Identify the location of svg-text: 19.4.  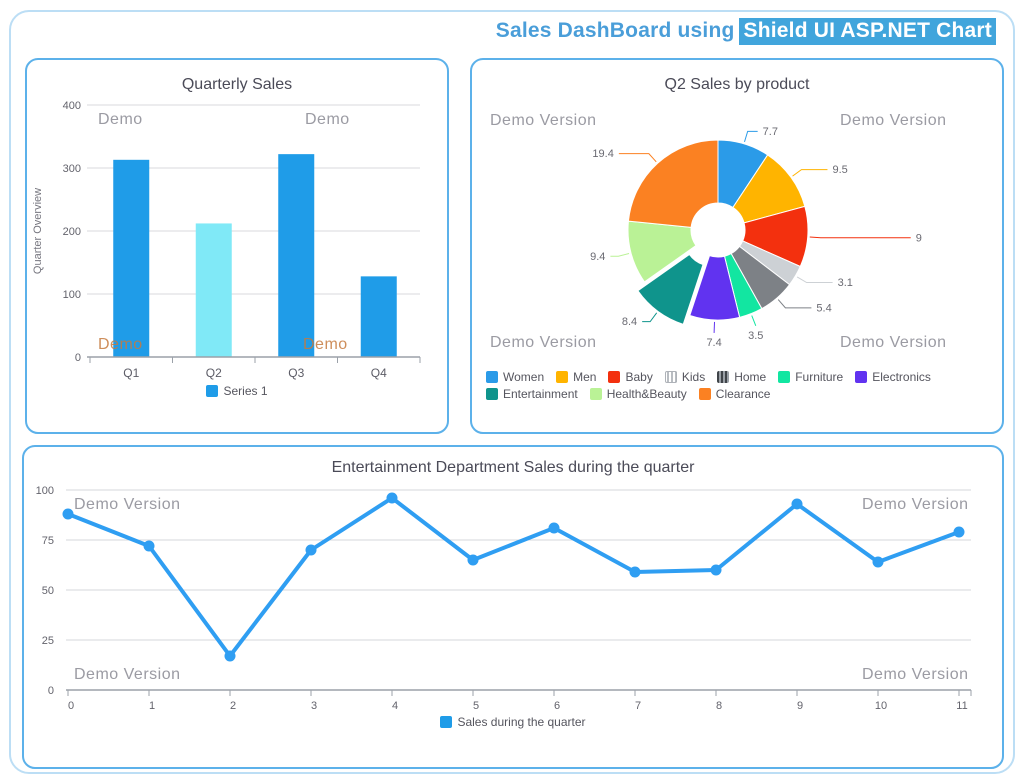
(602, 154).